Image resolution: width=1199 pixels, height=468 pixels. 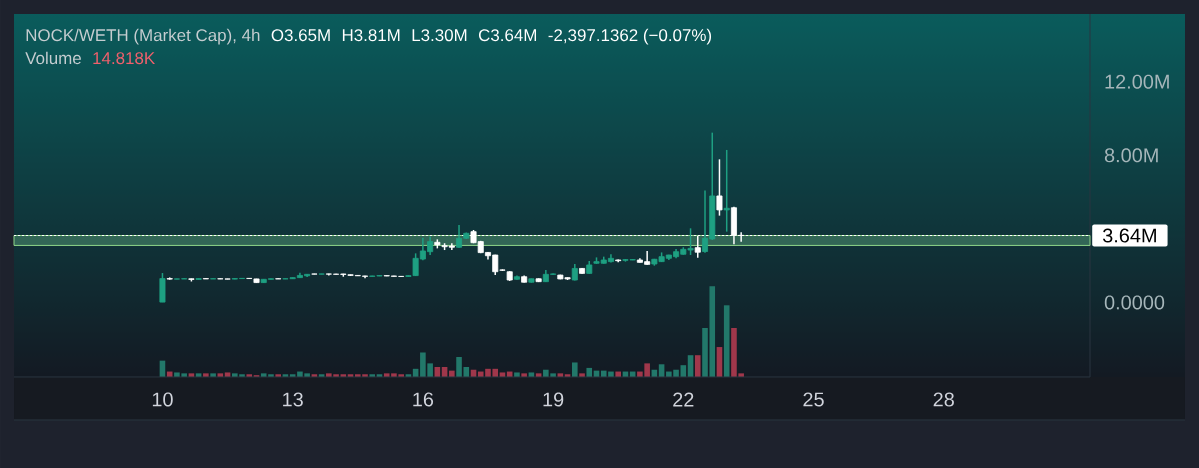 I want to click on text: NOCK/WETH (Market Cap), 4h, so click(x=143, y=36).